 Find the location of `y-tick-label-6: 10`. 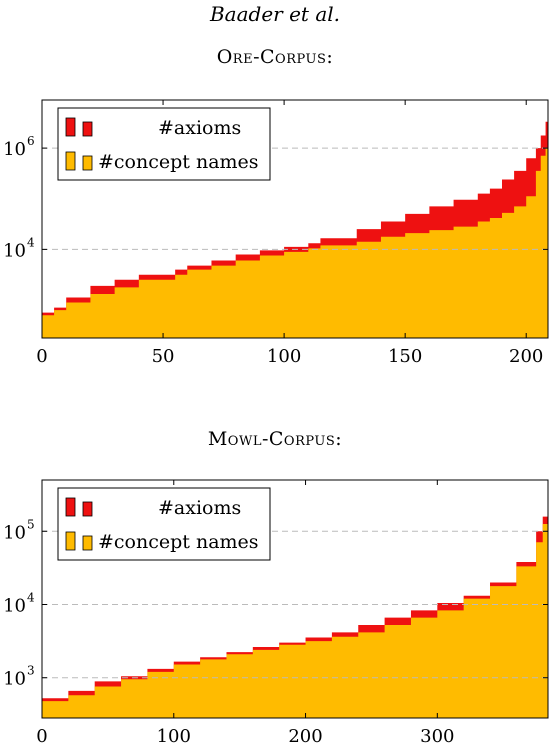

y-tick-label-6: 10 is located at coordinates (14, 149).